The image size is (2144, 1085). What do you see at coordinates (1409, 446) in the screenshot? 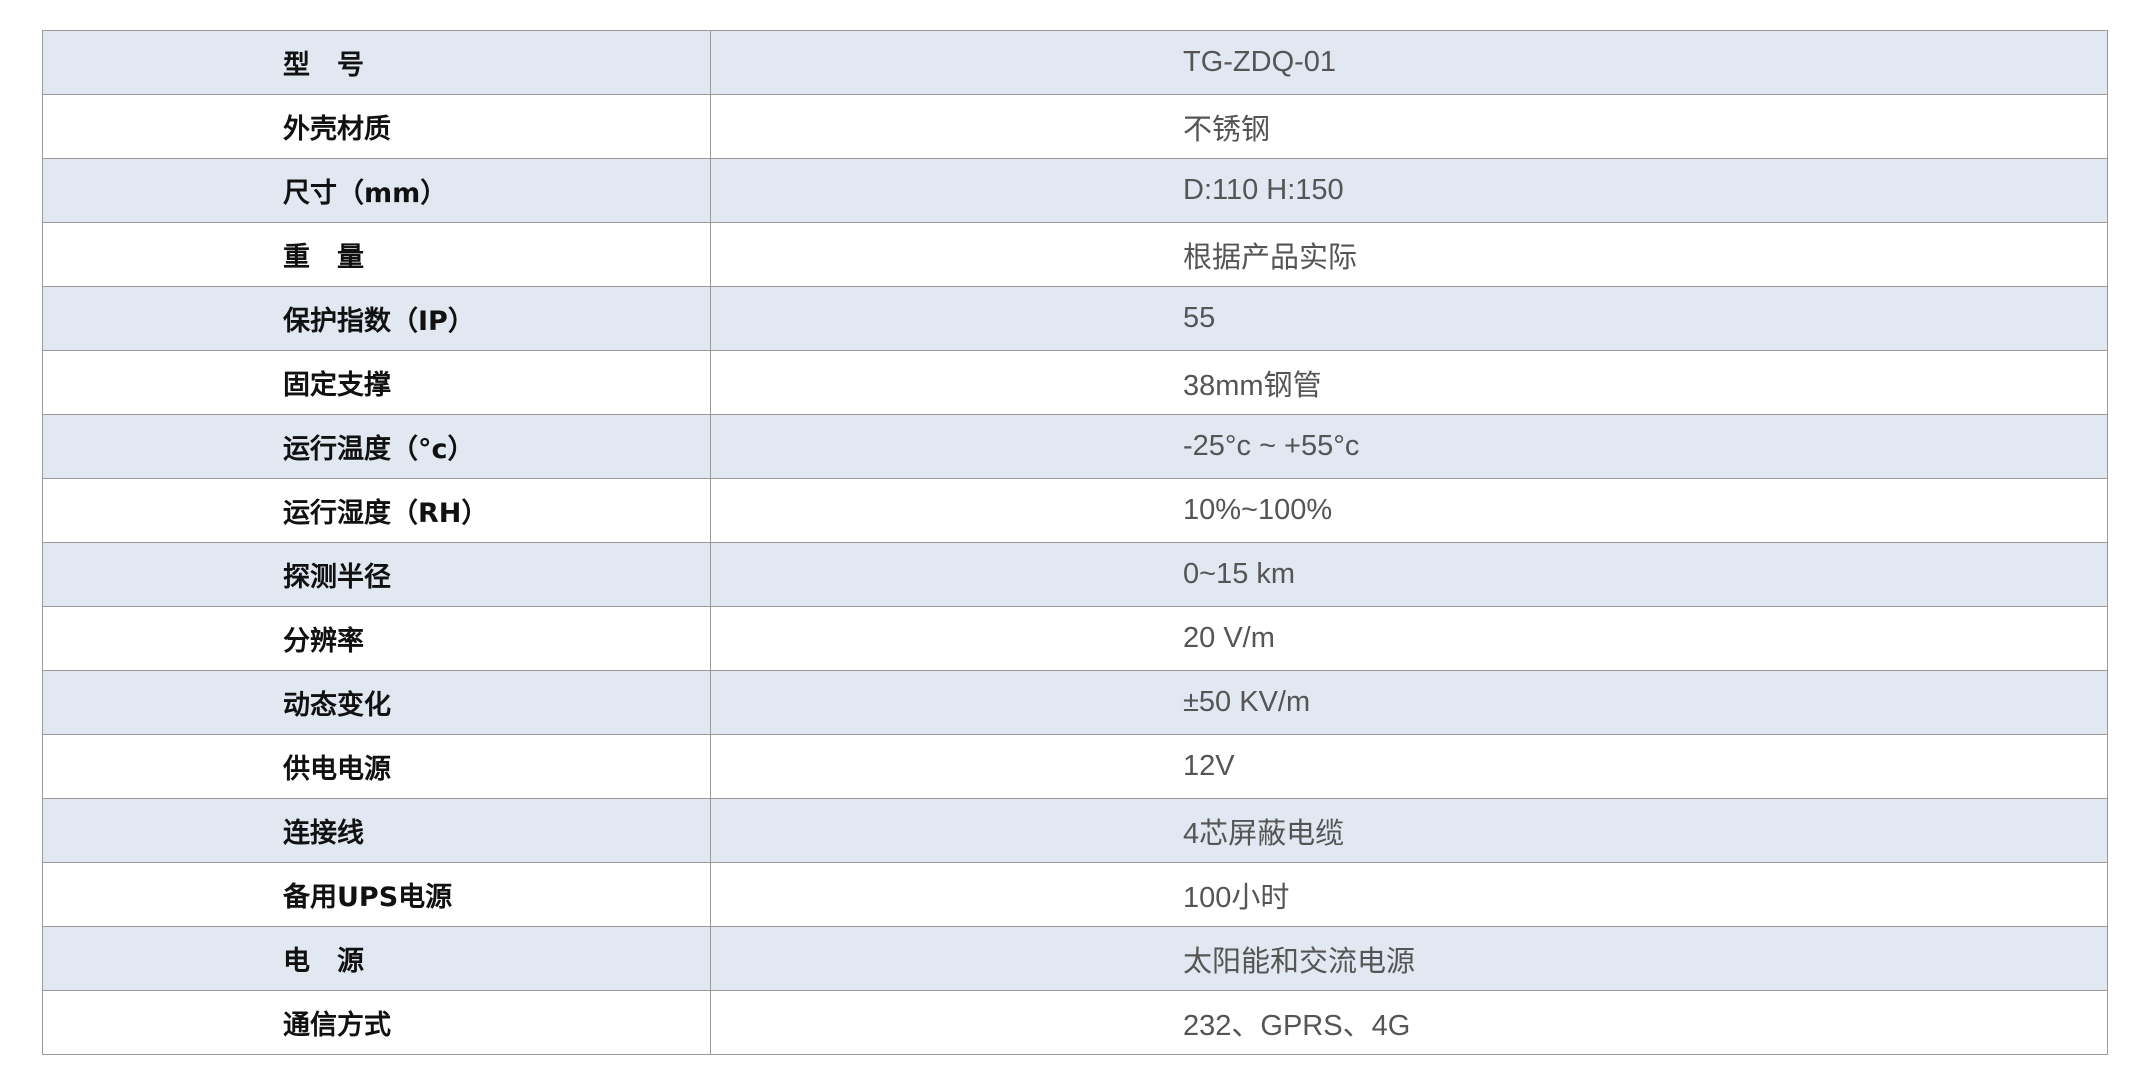
I see `spec-value: -25°c ~ +55°c` at bounding box center [1409, 446].